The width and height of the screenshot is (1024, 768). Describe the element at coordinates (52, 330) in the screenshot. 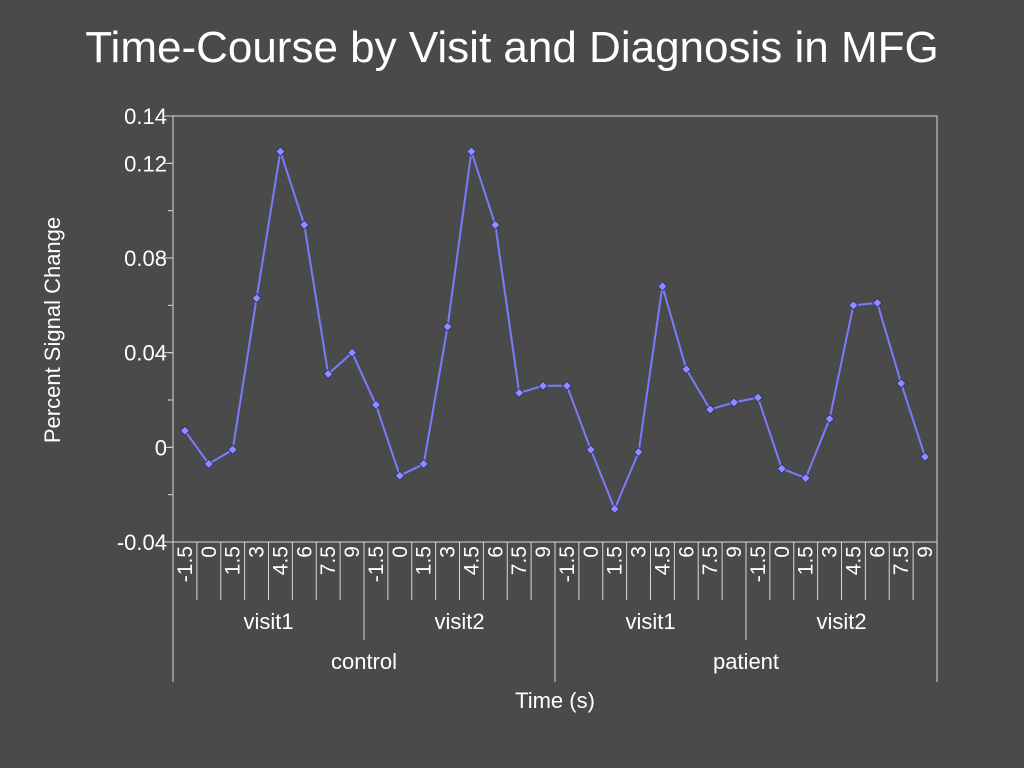

I see `y-axis-label: Percent Signal Change` at that location.